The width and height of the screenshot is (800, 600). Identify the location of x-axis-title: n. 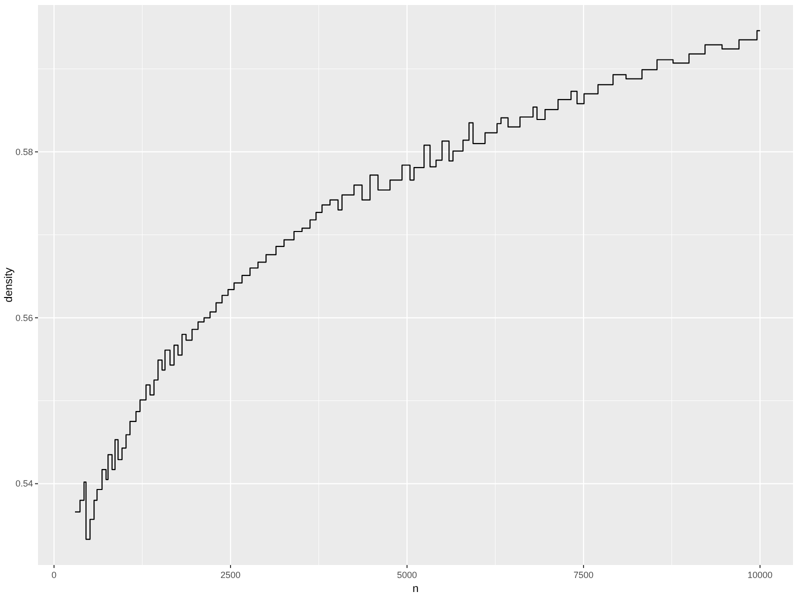
(415, 589).